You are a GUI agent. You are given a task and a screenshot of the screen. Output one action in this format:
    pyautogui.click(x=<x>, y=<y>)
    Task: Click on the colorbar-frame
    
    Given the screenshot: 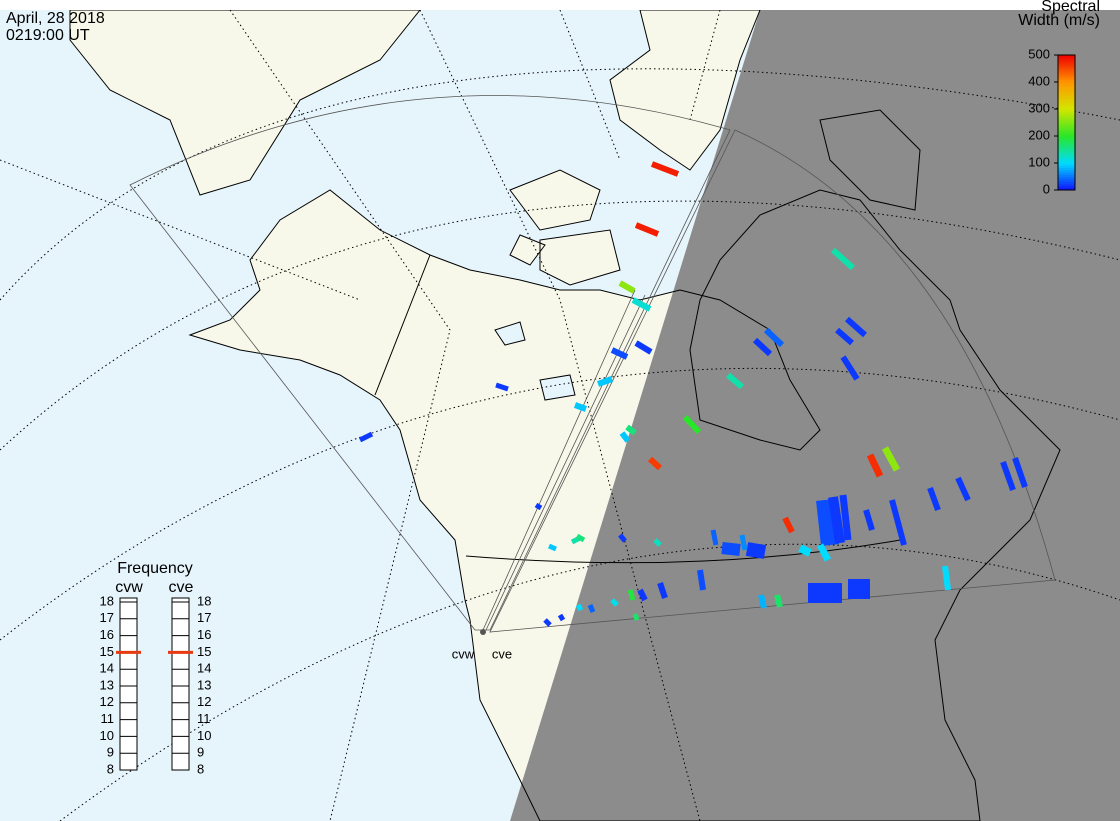 What is the action you would take?
    pyautogui.click(x=1066, y=122)
    